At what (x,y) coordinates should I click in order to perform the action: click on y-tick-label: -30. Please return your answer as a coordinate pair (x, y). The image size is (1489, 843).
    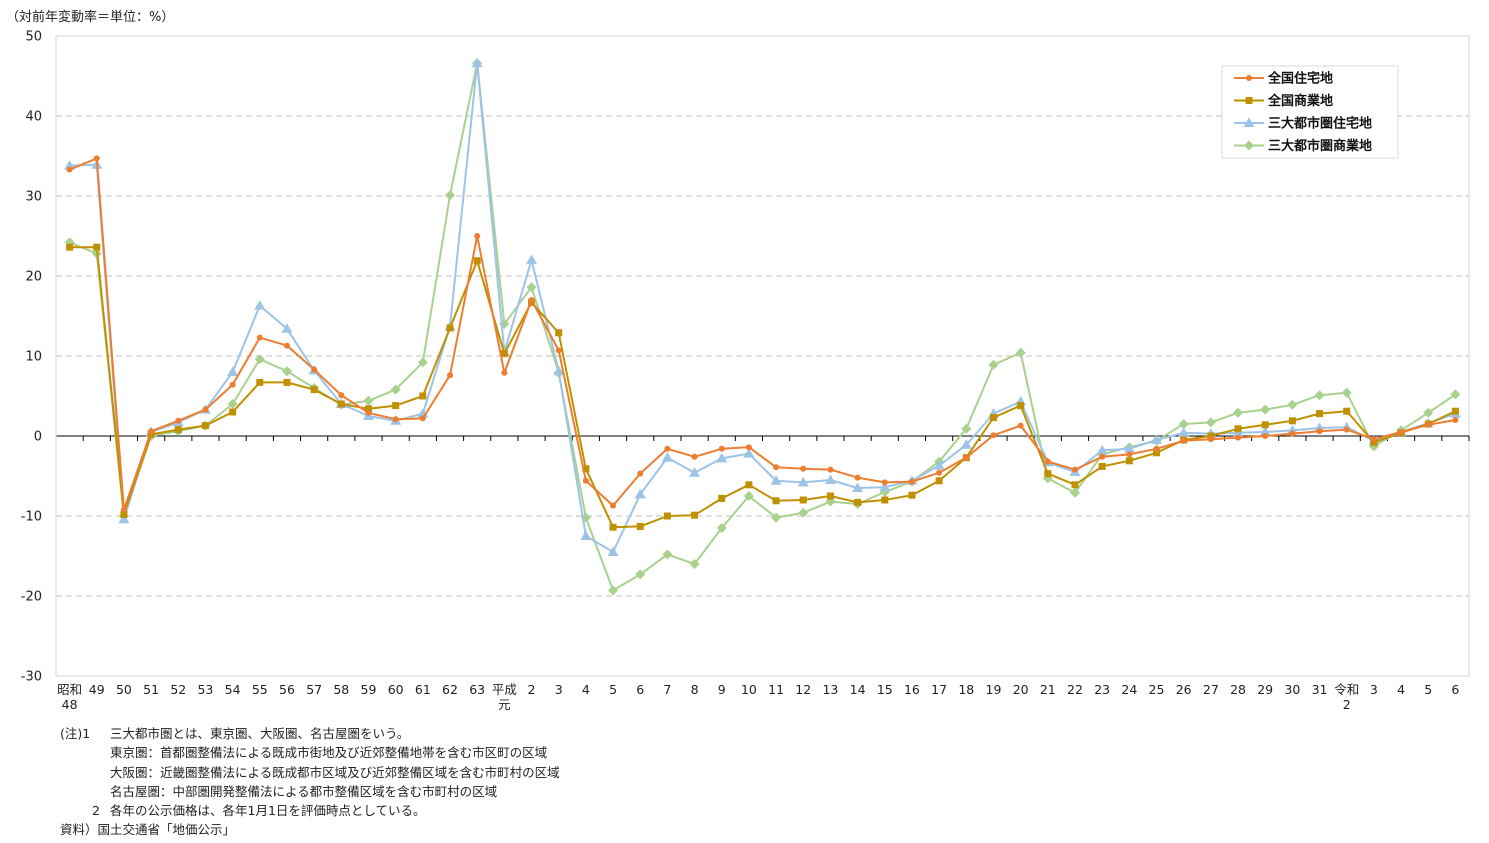
    Looking at the image, I should click on (31, 677).